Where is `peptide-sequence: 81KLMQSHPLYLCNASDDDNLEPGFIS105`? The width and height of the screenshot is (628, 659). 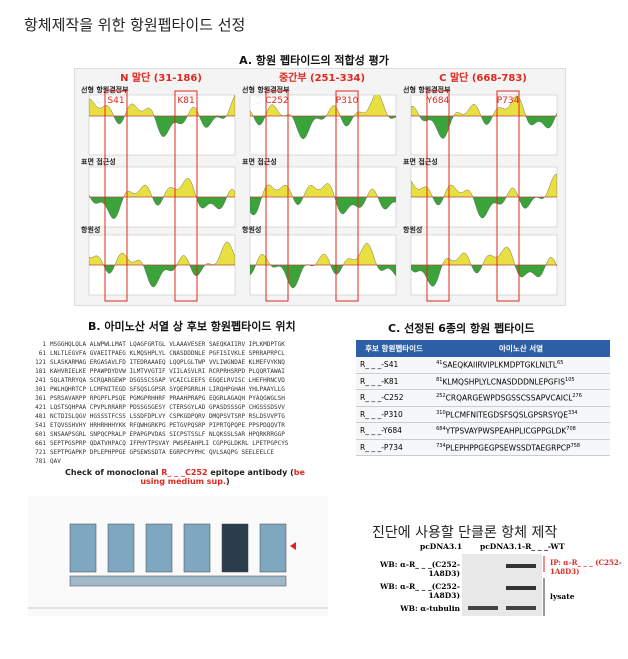
peptide-sequence: 81KLMQSHPLYLCNASDDDNLEPGFIS105 is located at coordinates (521, 381).